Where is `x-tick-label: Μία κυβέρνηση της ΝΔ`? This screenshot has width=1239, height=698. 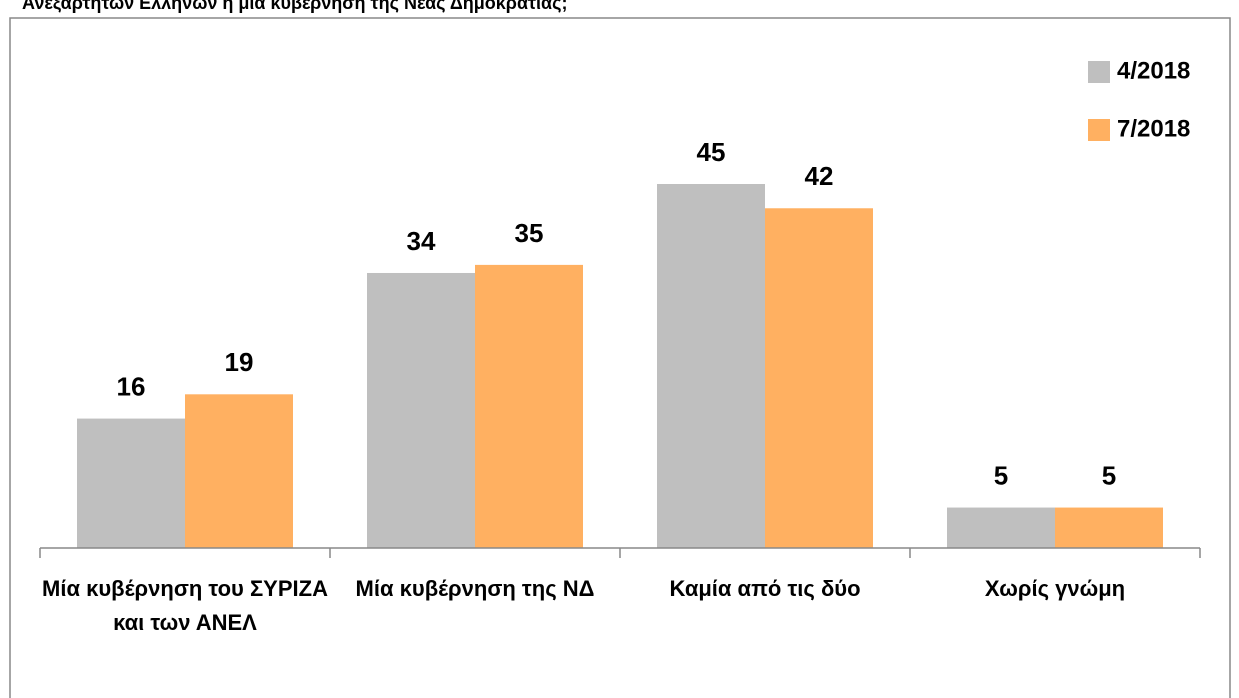
x-tick-label: Μία κυβέρνηση της ΝΔ is located at coordinates (475, 588).